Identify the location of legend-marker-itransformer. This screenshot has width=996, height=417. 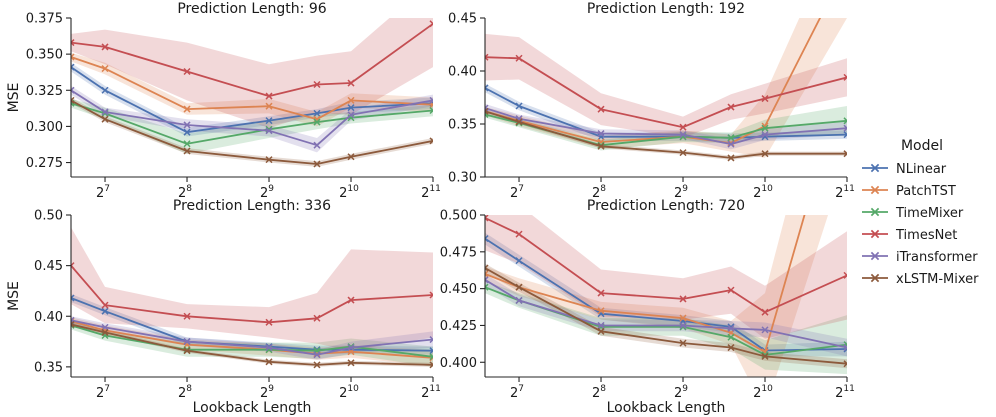
(875, 256).